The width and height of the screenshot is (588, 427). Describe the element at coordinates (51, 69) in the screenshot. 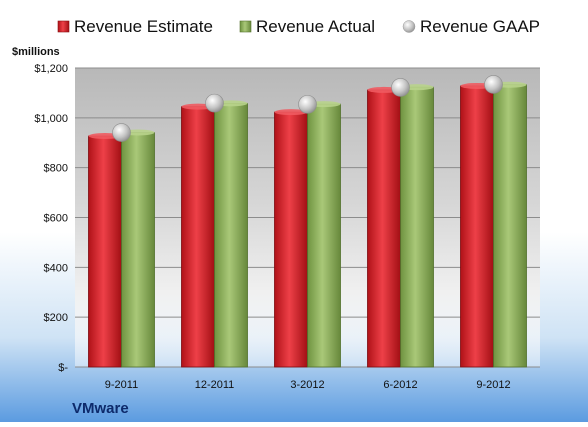

I see `y-tick-label: $1,200` at that location.